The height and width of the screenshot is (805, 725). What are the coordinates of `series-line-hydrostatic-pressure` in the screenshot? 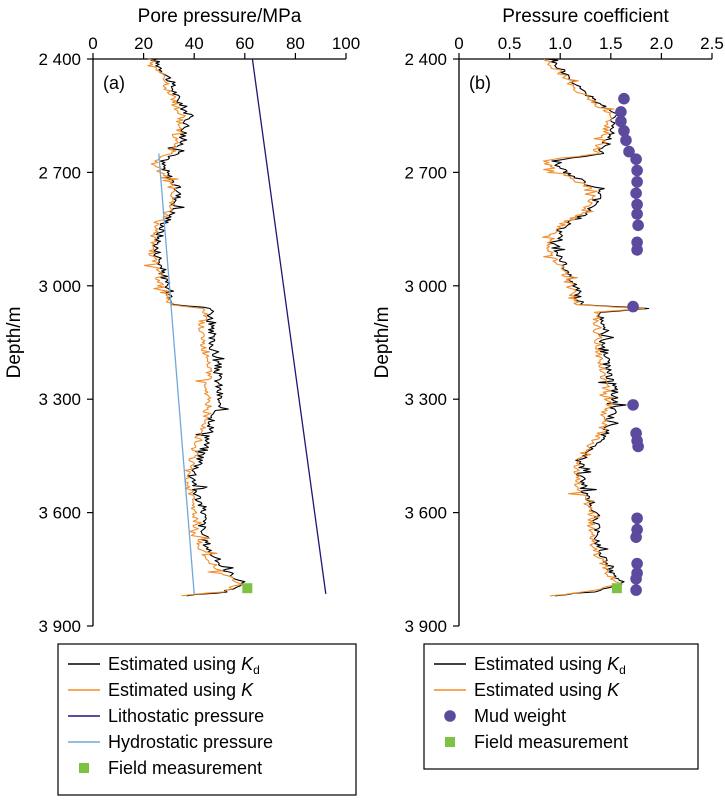 It's located at (176, 373).